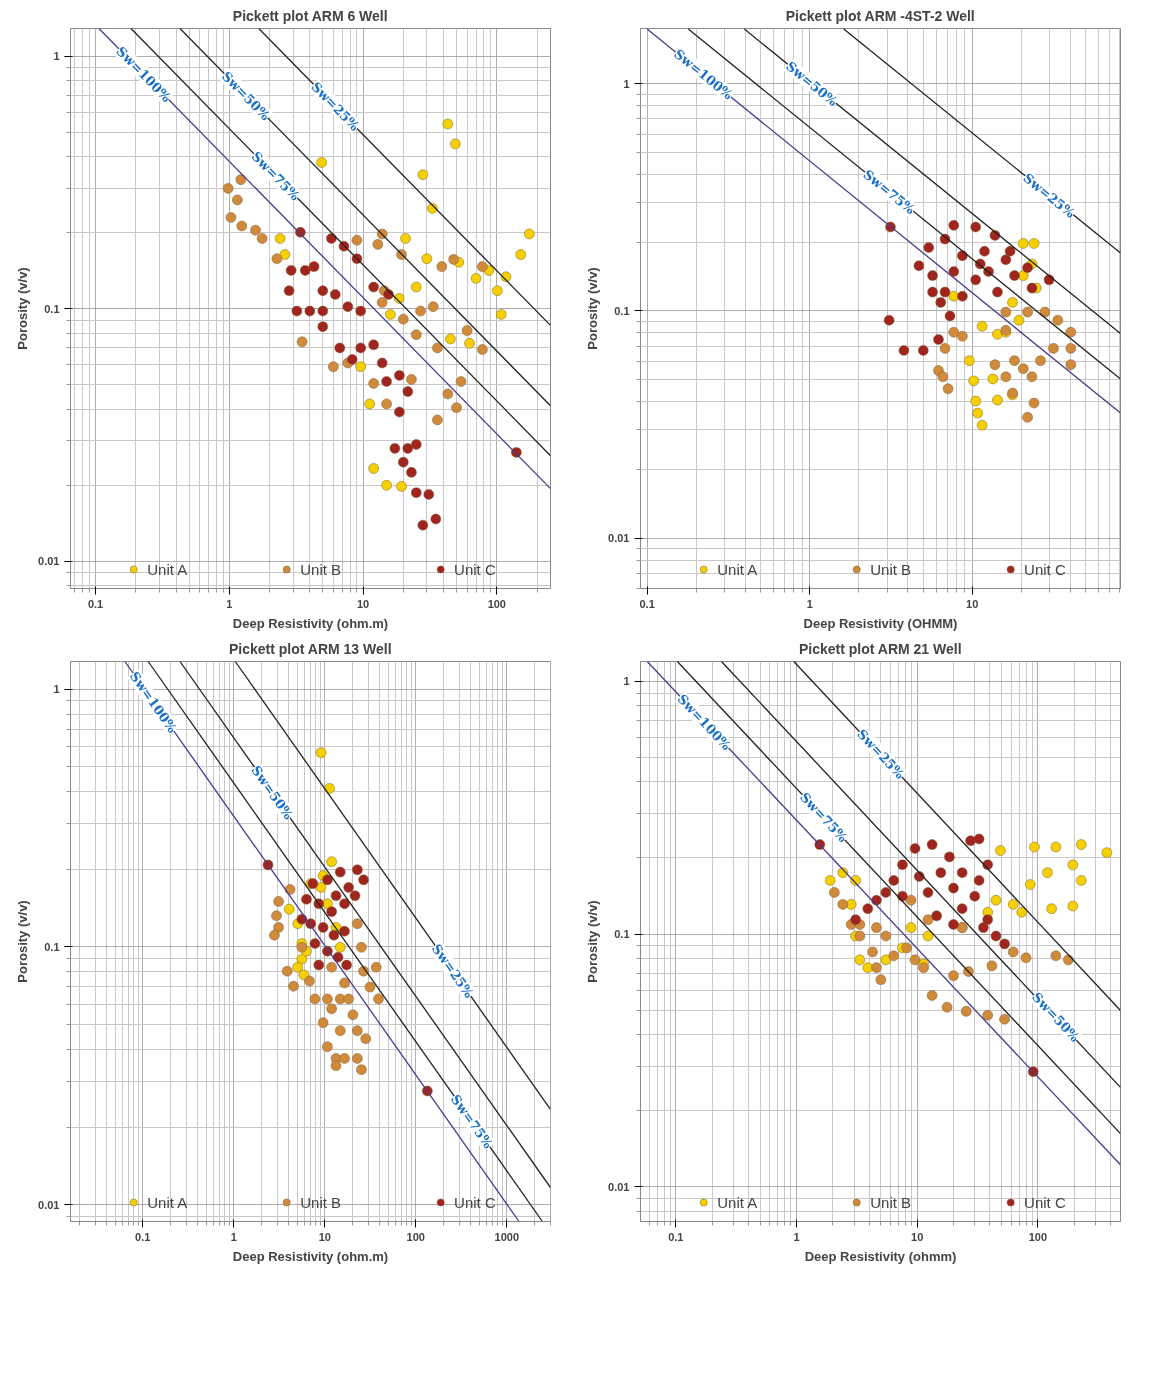 Image resolution: width=1168 pixels, height=1394 pixels. Describe the element at coordinates (880, 15) in the screenshot. I see `chart-title: Pickett plot ARM -4ST-2 Well` at that location.